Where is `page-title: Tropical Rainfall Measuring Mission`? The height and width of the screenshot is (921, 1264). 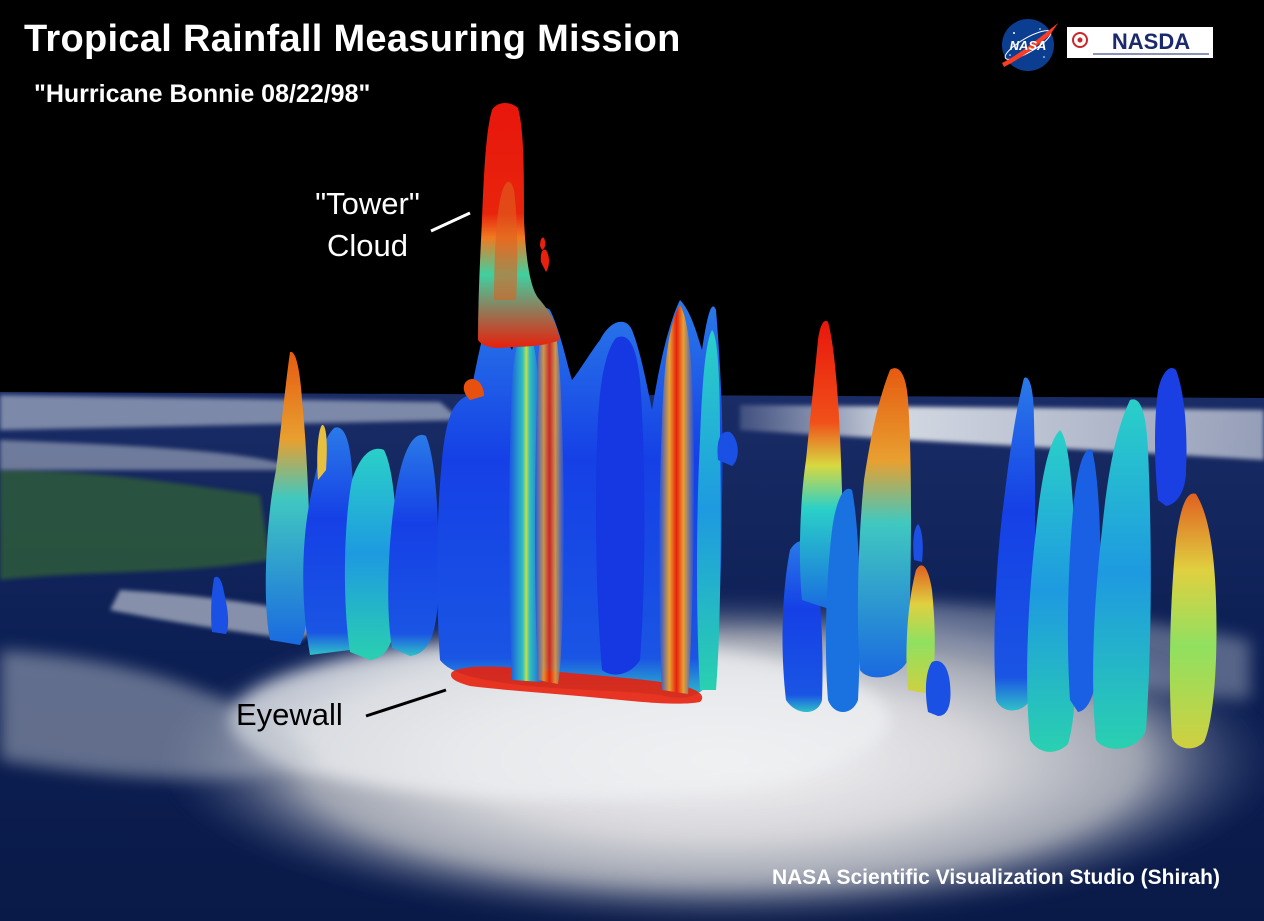 page-title: Tropical Rainfall Measuring Mission is located at coordinates (352, 39).